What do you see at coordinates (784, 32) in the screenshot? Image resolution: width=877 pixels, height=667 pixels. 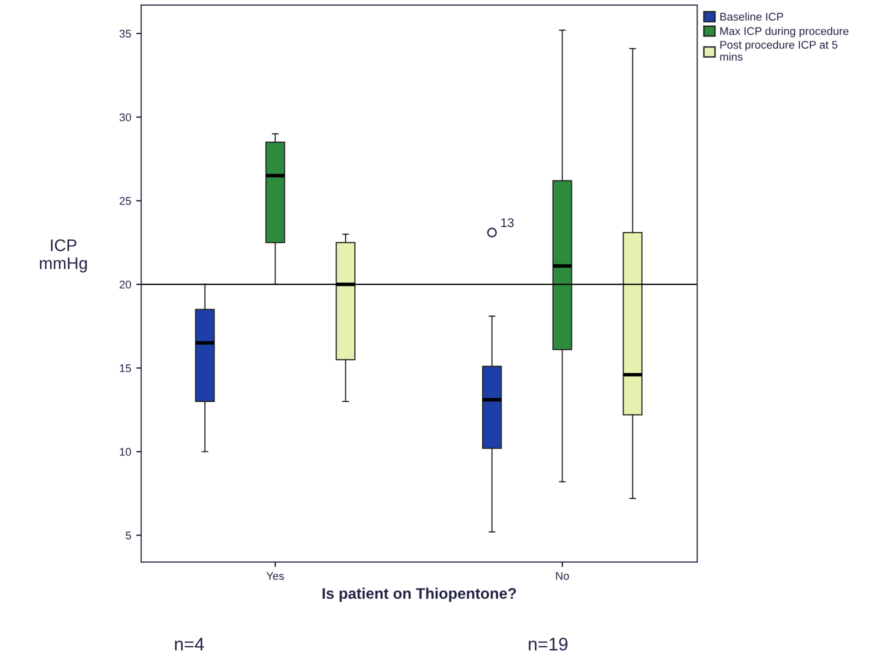 I see `legend-label: Max ICP during procedure` at bounding box center [784, 32].